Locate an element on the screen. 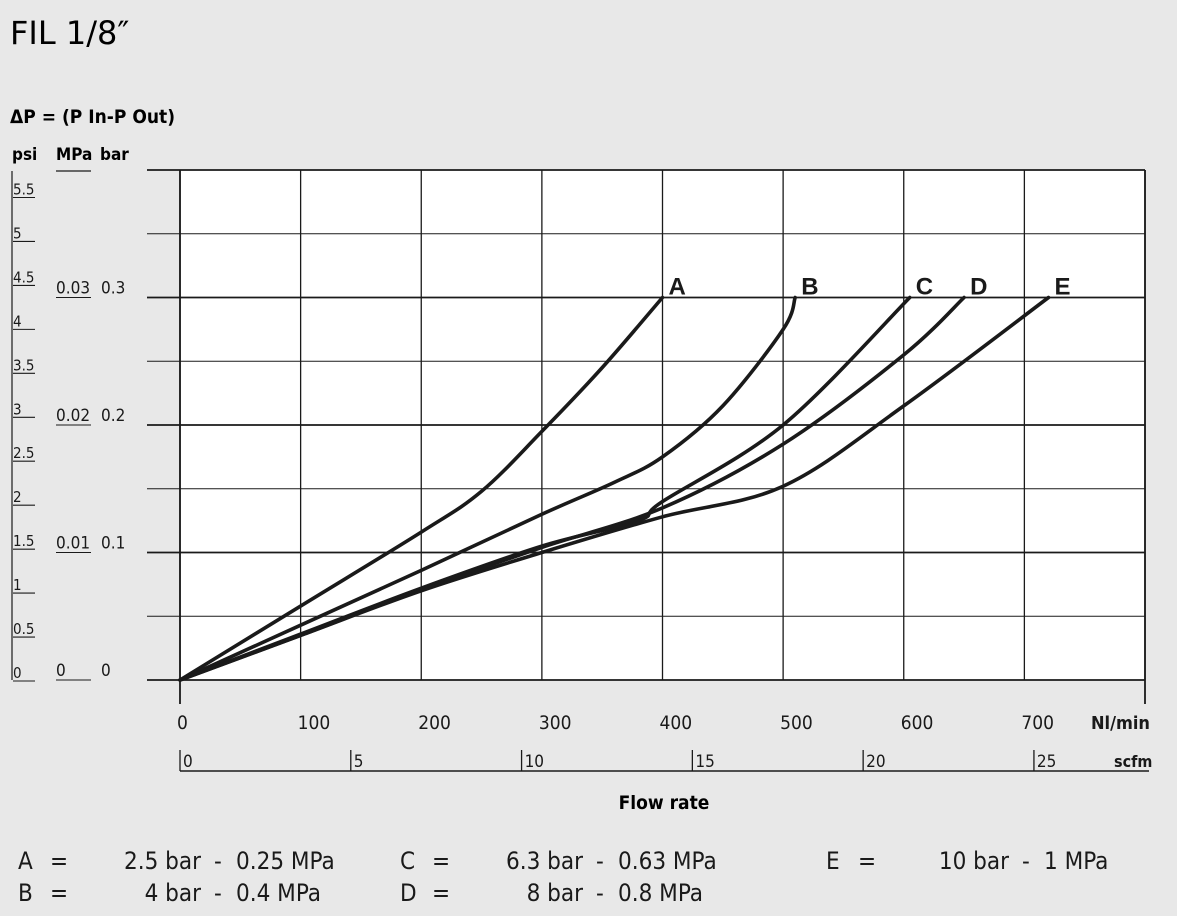 The image size is (1177, 916). legend-mpa-value: 0.25 MPa is located at coordinates (285, 861).